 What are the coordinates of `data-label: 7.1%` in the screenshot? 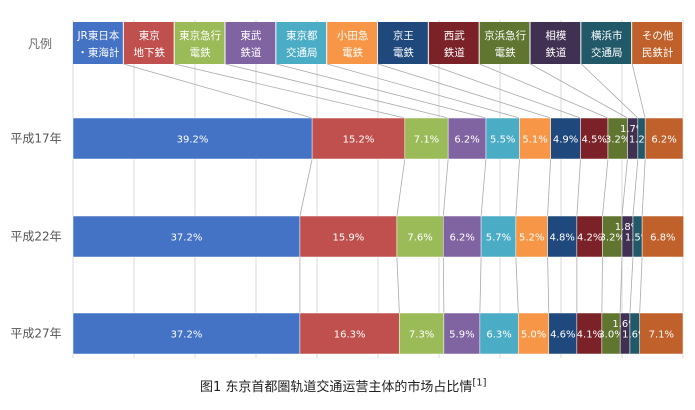 It's located at (426, 140).